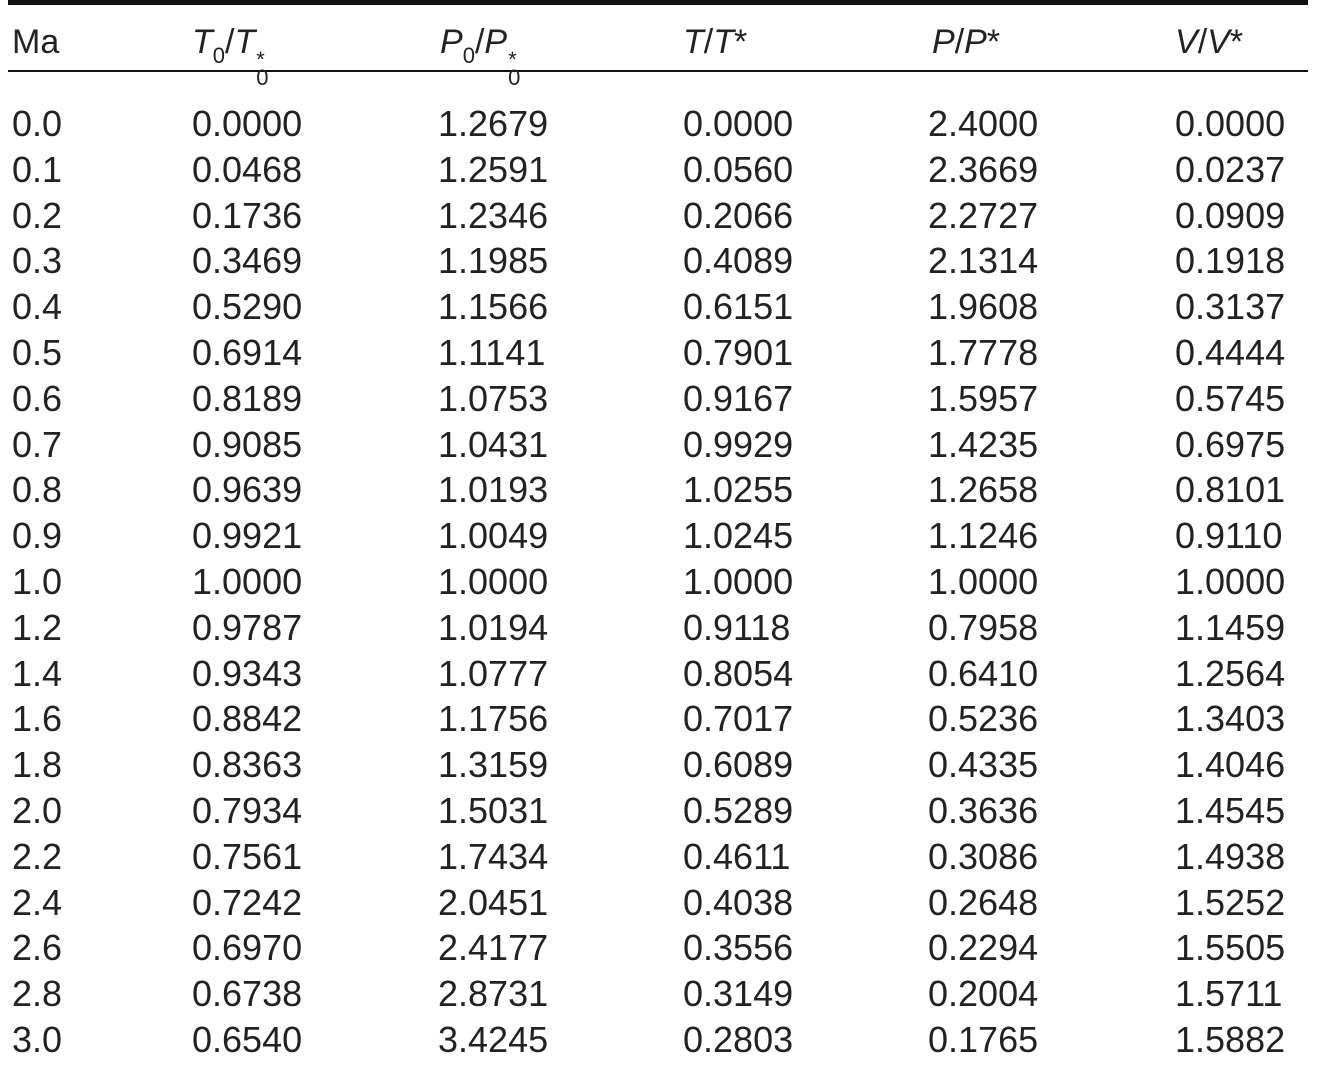 Image resolution: width=1317 pixels, height=1087 pixels. What do you see at coordinates (247, 261) in the screenshot?
I see `value-cell: 0.3469` at bounding box center [247, 261].